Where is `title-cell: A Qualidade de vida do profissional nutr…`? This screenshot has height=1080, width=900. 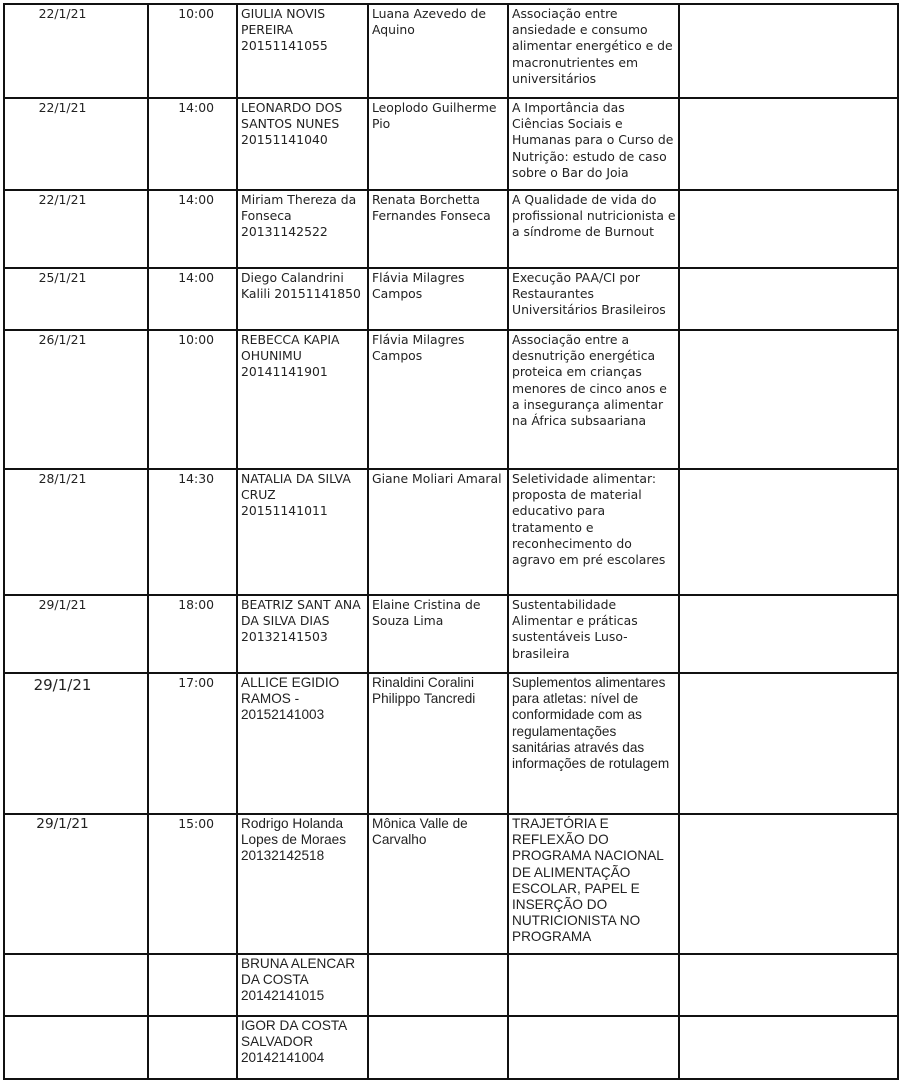
title-cell: A Qualidade de vida do profissional nutr… is located at coordinates (593, 229).